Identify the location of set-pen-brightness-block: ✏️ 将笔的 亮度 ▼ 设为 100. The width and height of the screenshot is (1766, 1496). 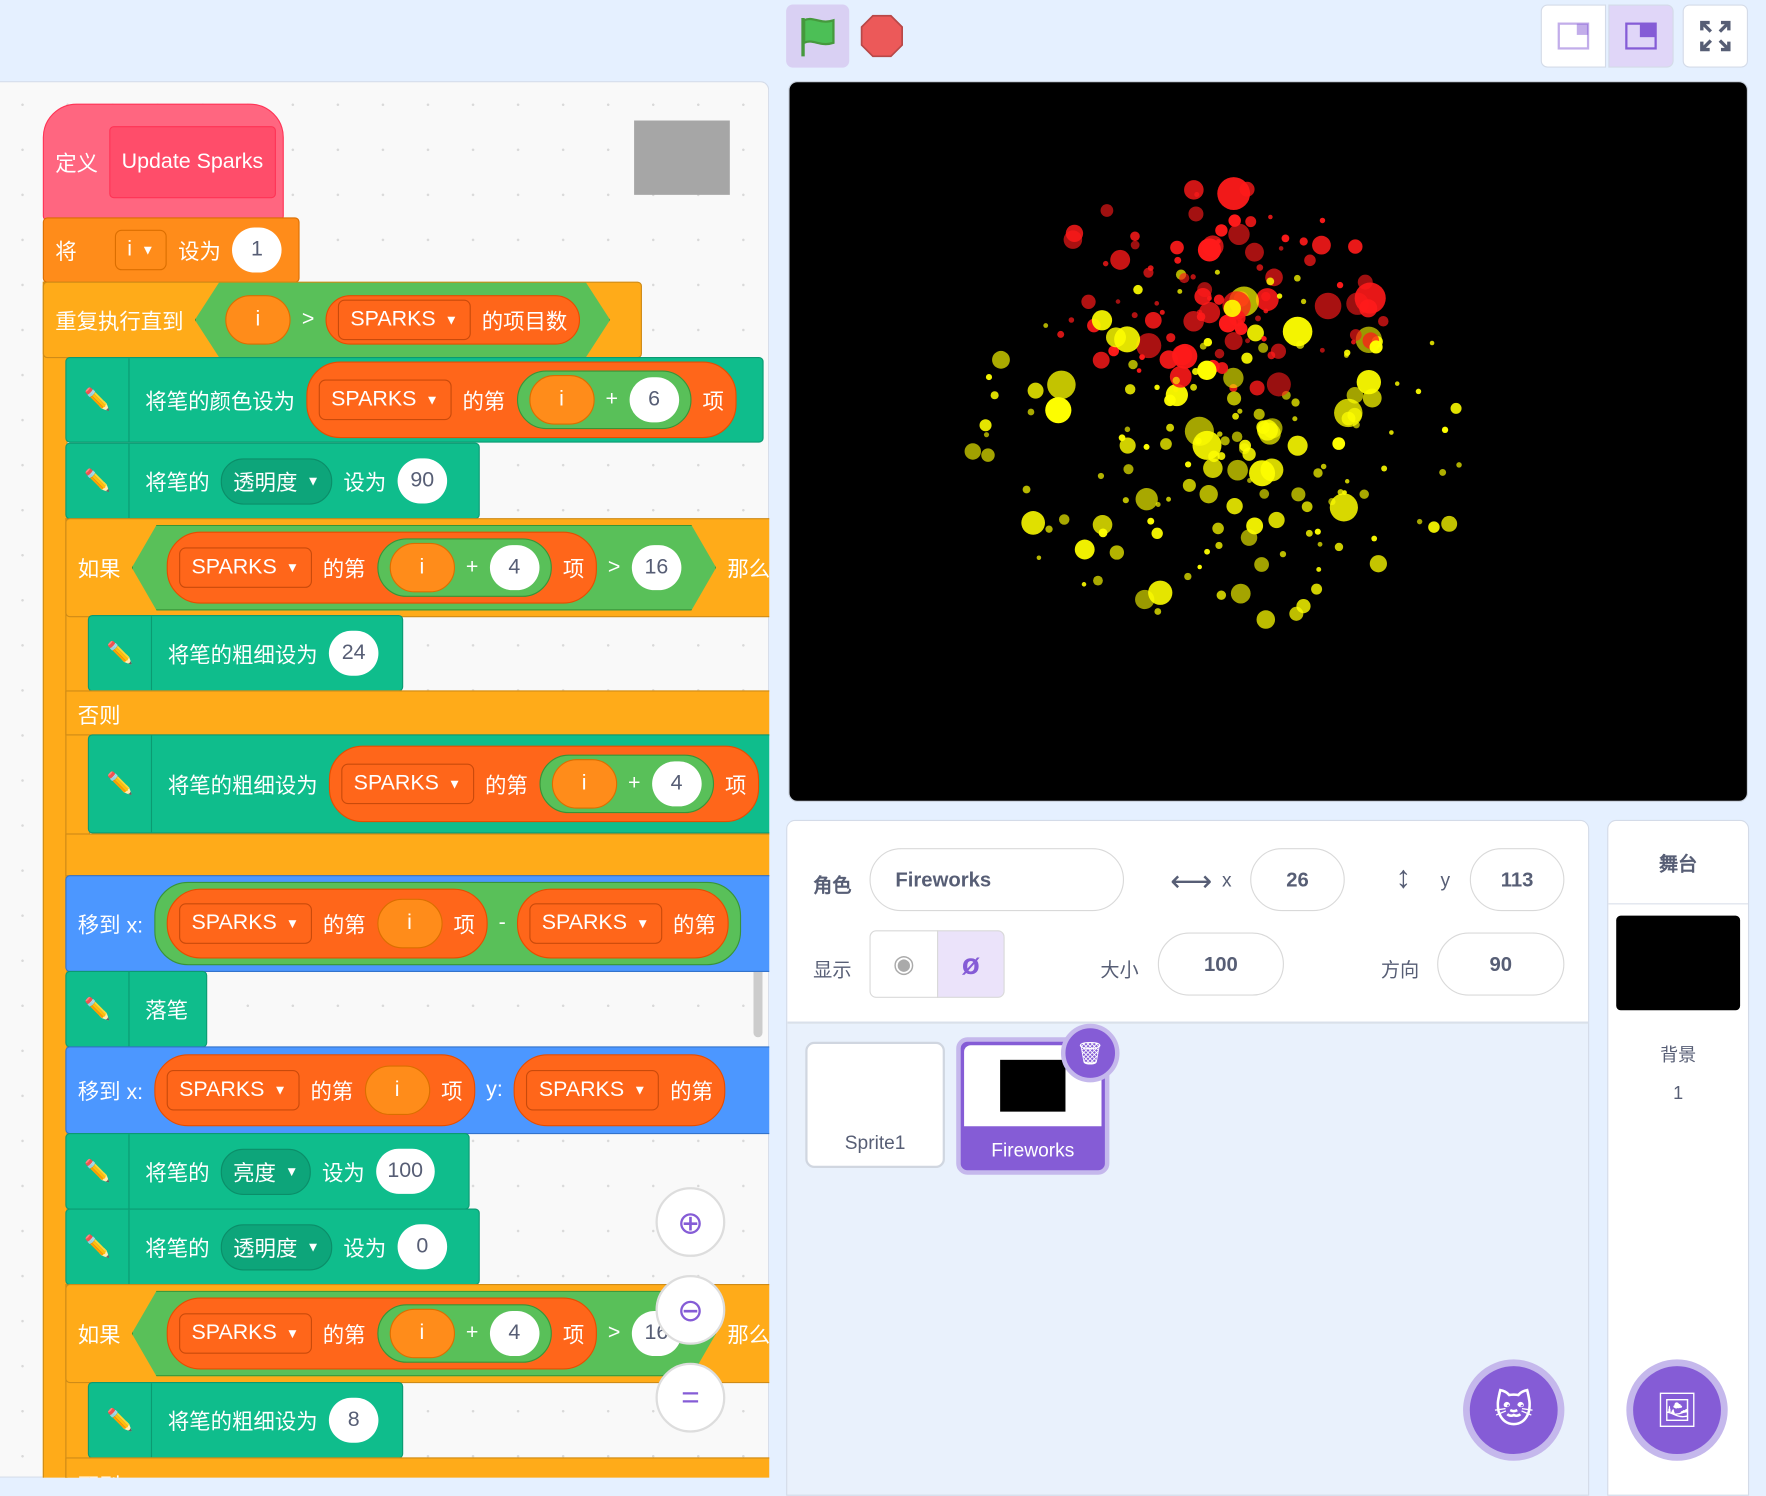
(267, 1171).